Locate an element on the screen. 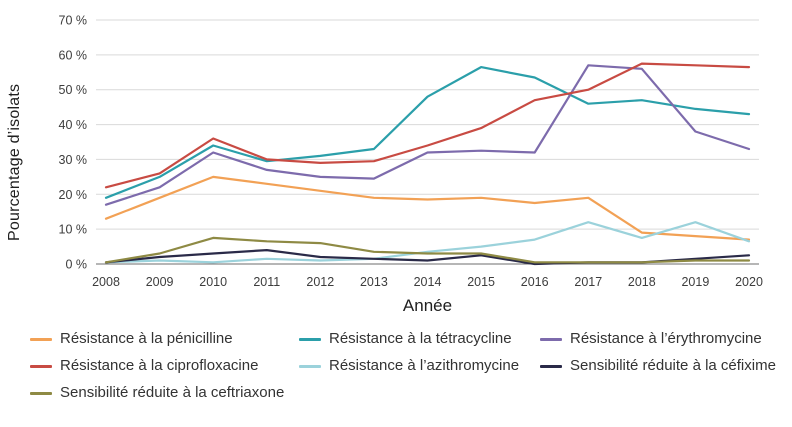 Image resolution: width=792 pixels, height=427 pixels. legend-label: Résistance à la pénicilline is located at coordinates (146, 338).